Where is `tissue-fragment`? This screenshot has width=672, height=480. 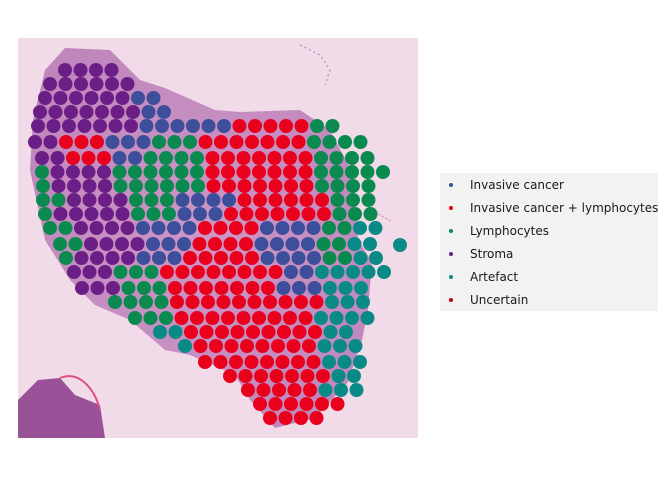
tissue-fragment is located at coordinates (61, 408).